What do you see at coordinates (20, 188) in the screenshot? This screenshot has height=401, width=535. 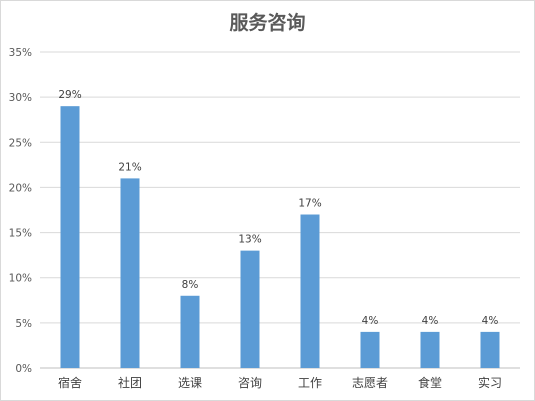 I see `y-tick-label: 20%` at bounding box center [20, 188].